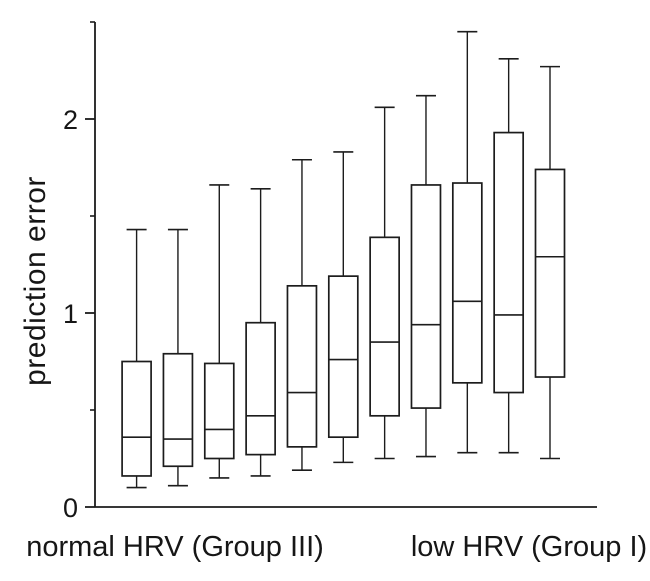 The width and height of the screenshot is (650, 581). What do you see at coordinates (70, 508) in the screenshot?
I see `y-tick-label: 0` at bounding box center [70, 508].